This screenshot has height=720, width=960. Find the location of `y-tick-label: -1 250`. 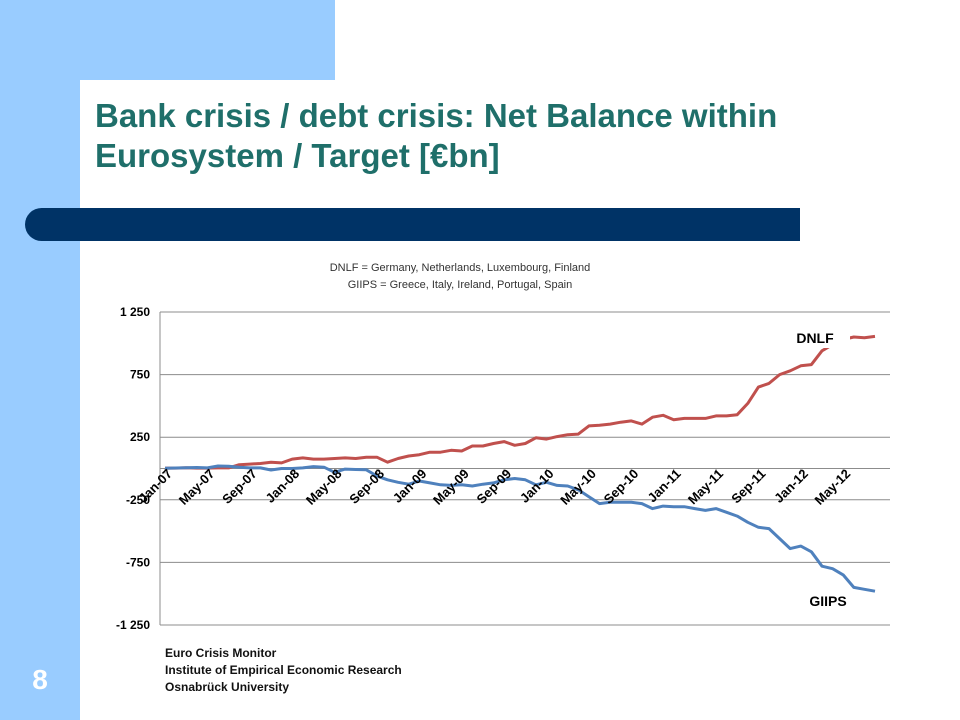

y-tick-label: -1 250 is located at coordinates (133, 625).